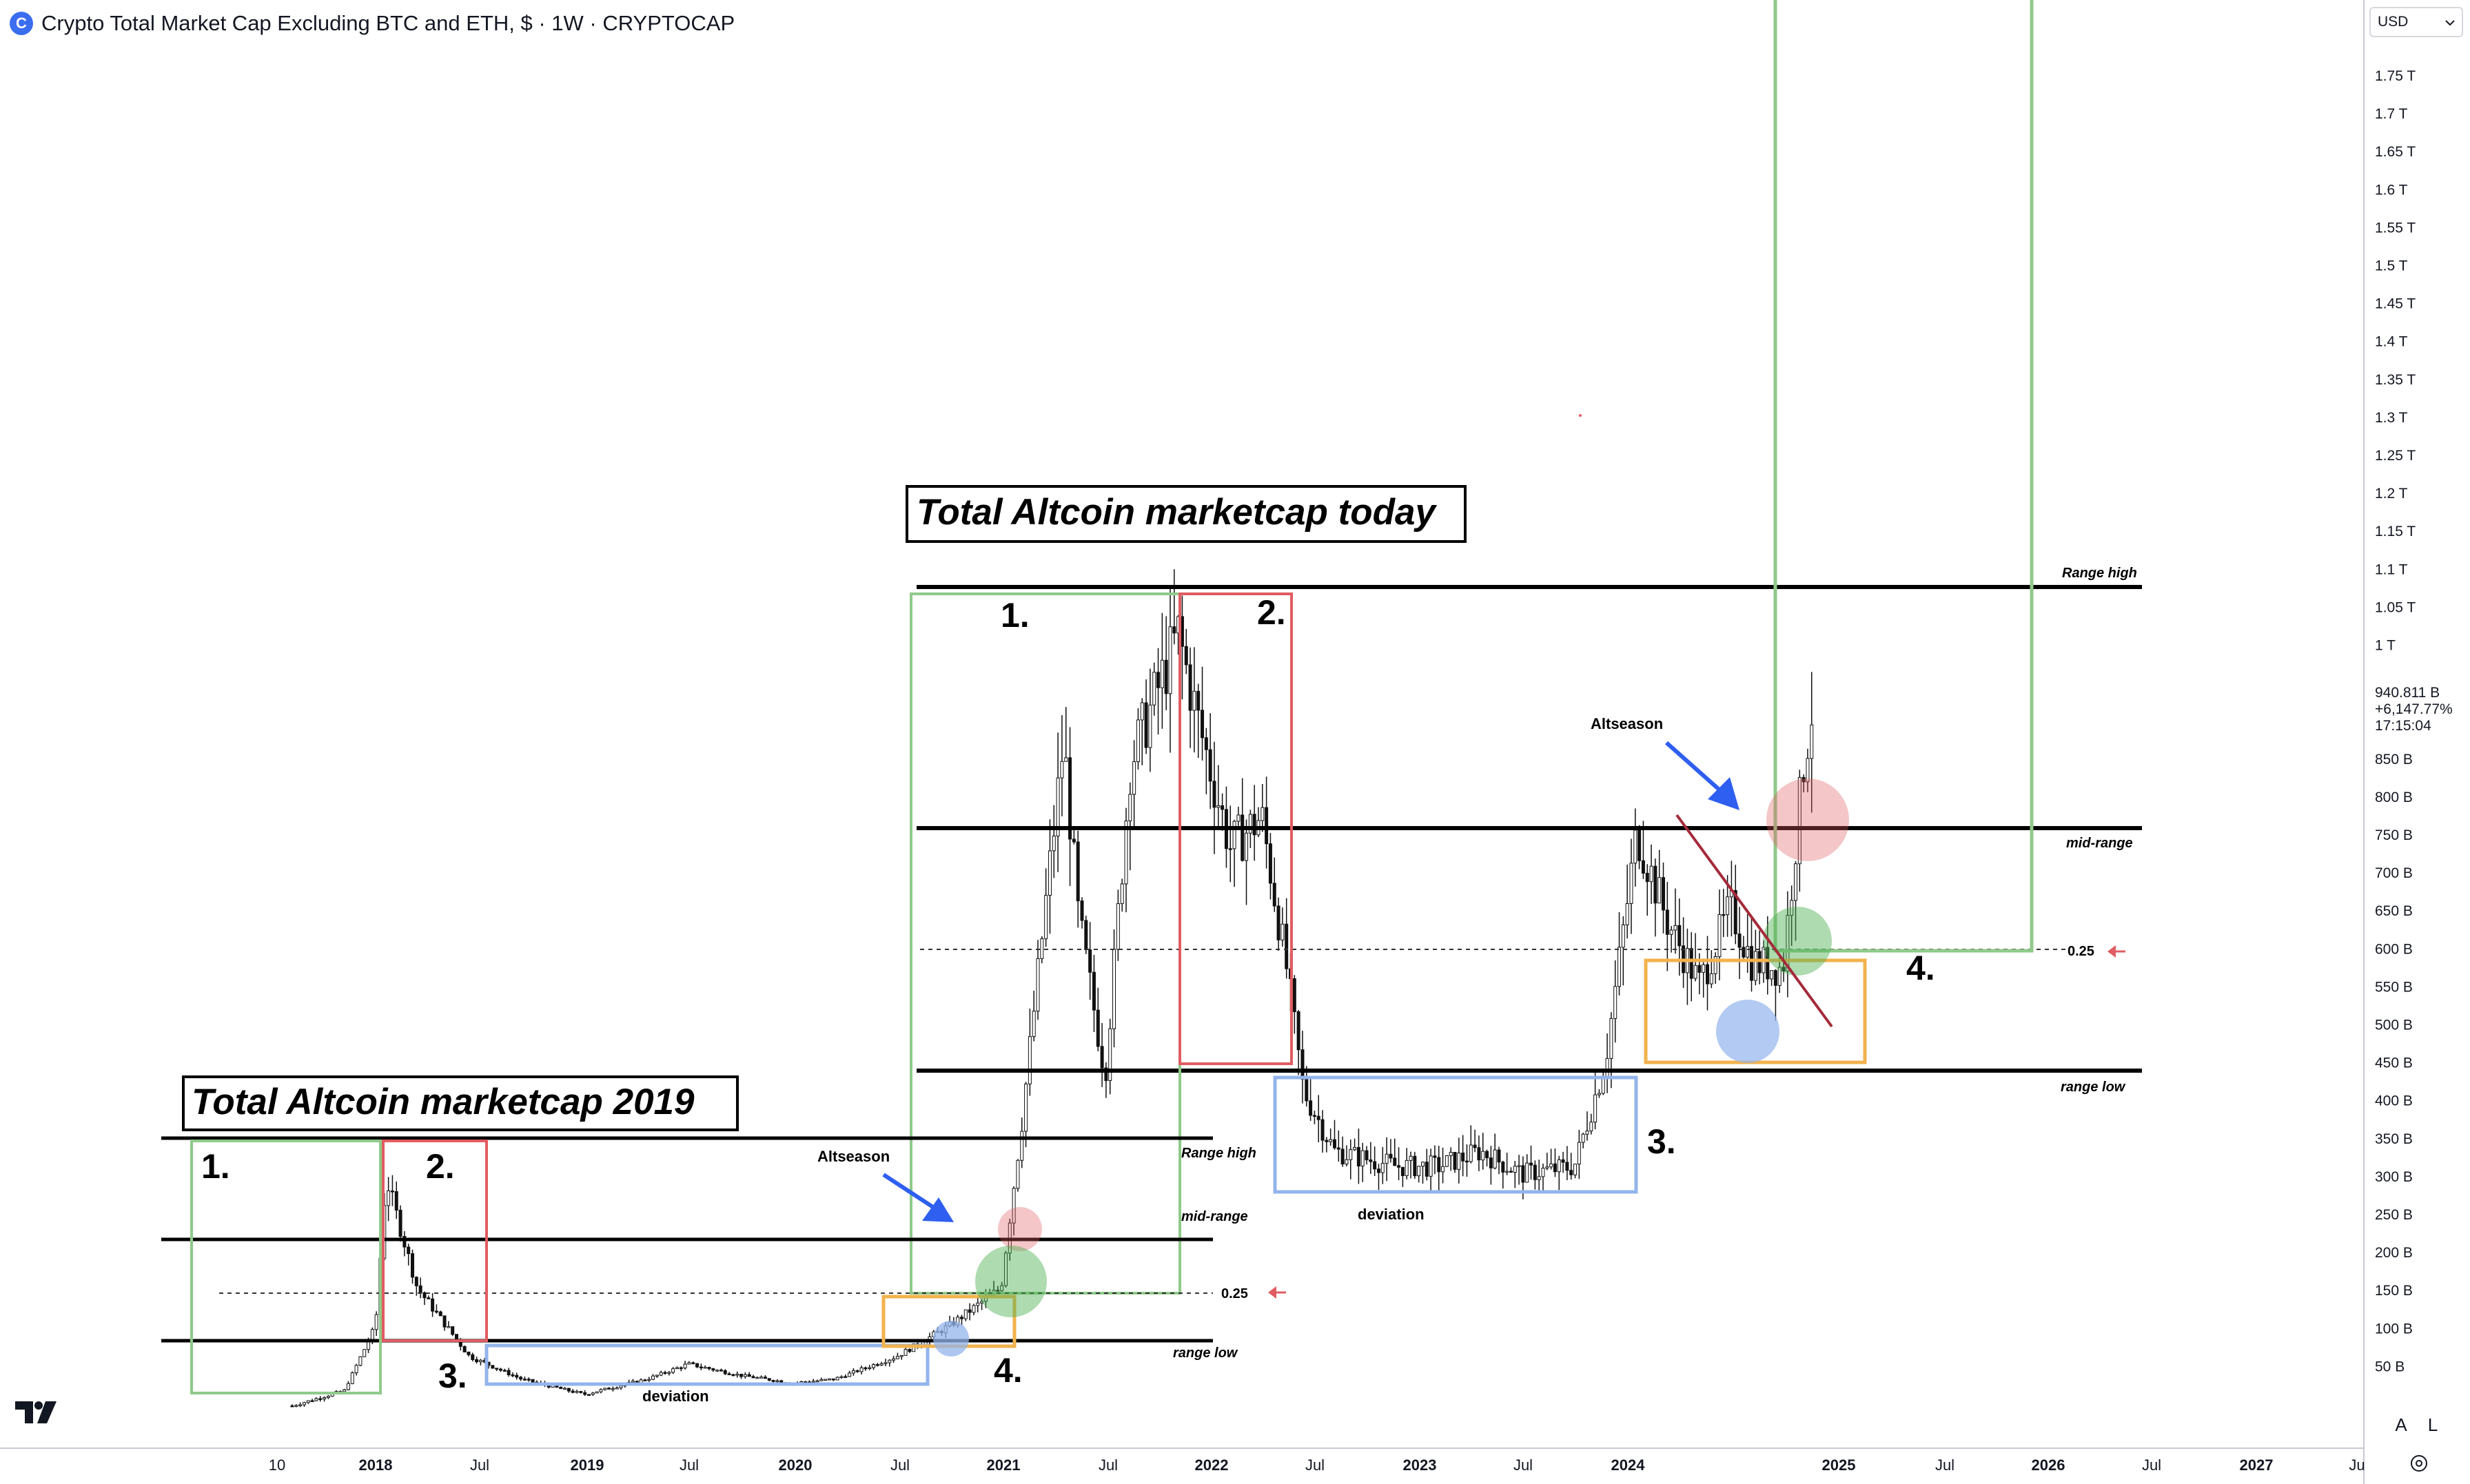 This screenshot has width=2470, height=1484. Describe the element at coordinates (2416, 22) in the screenshot. I see `currency-select: USD` at that location.